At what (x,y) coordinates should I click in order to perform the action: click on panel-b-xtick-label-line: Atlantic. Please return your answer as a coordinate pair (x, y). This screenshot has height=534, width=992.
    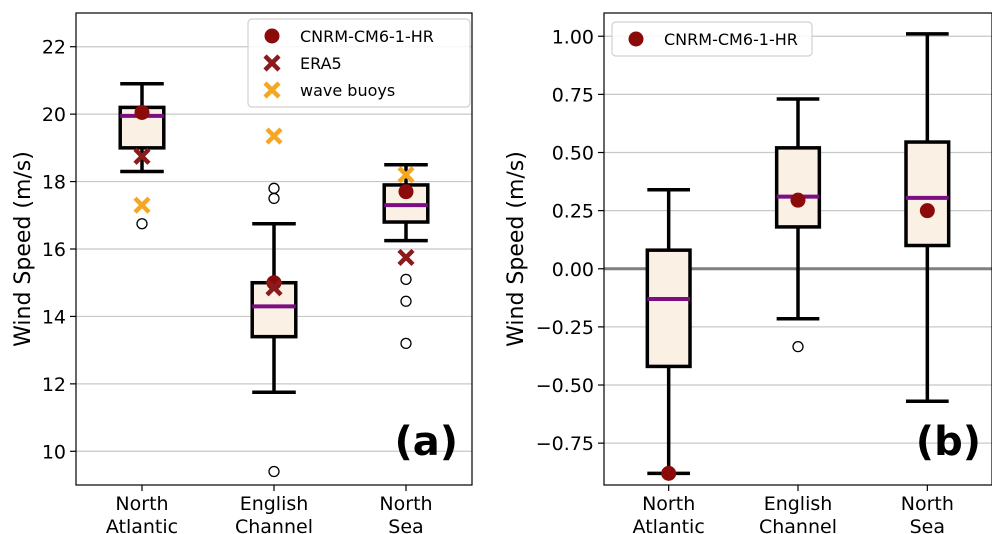
    Looking at the image, I should click on (669, 525).